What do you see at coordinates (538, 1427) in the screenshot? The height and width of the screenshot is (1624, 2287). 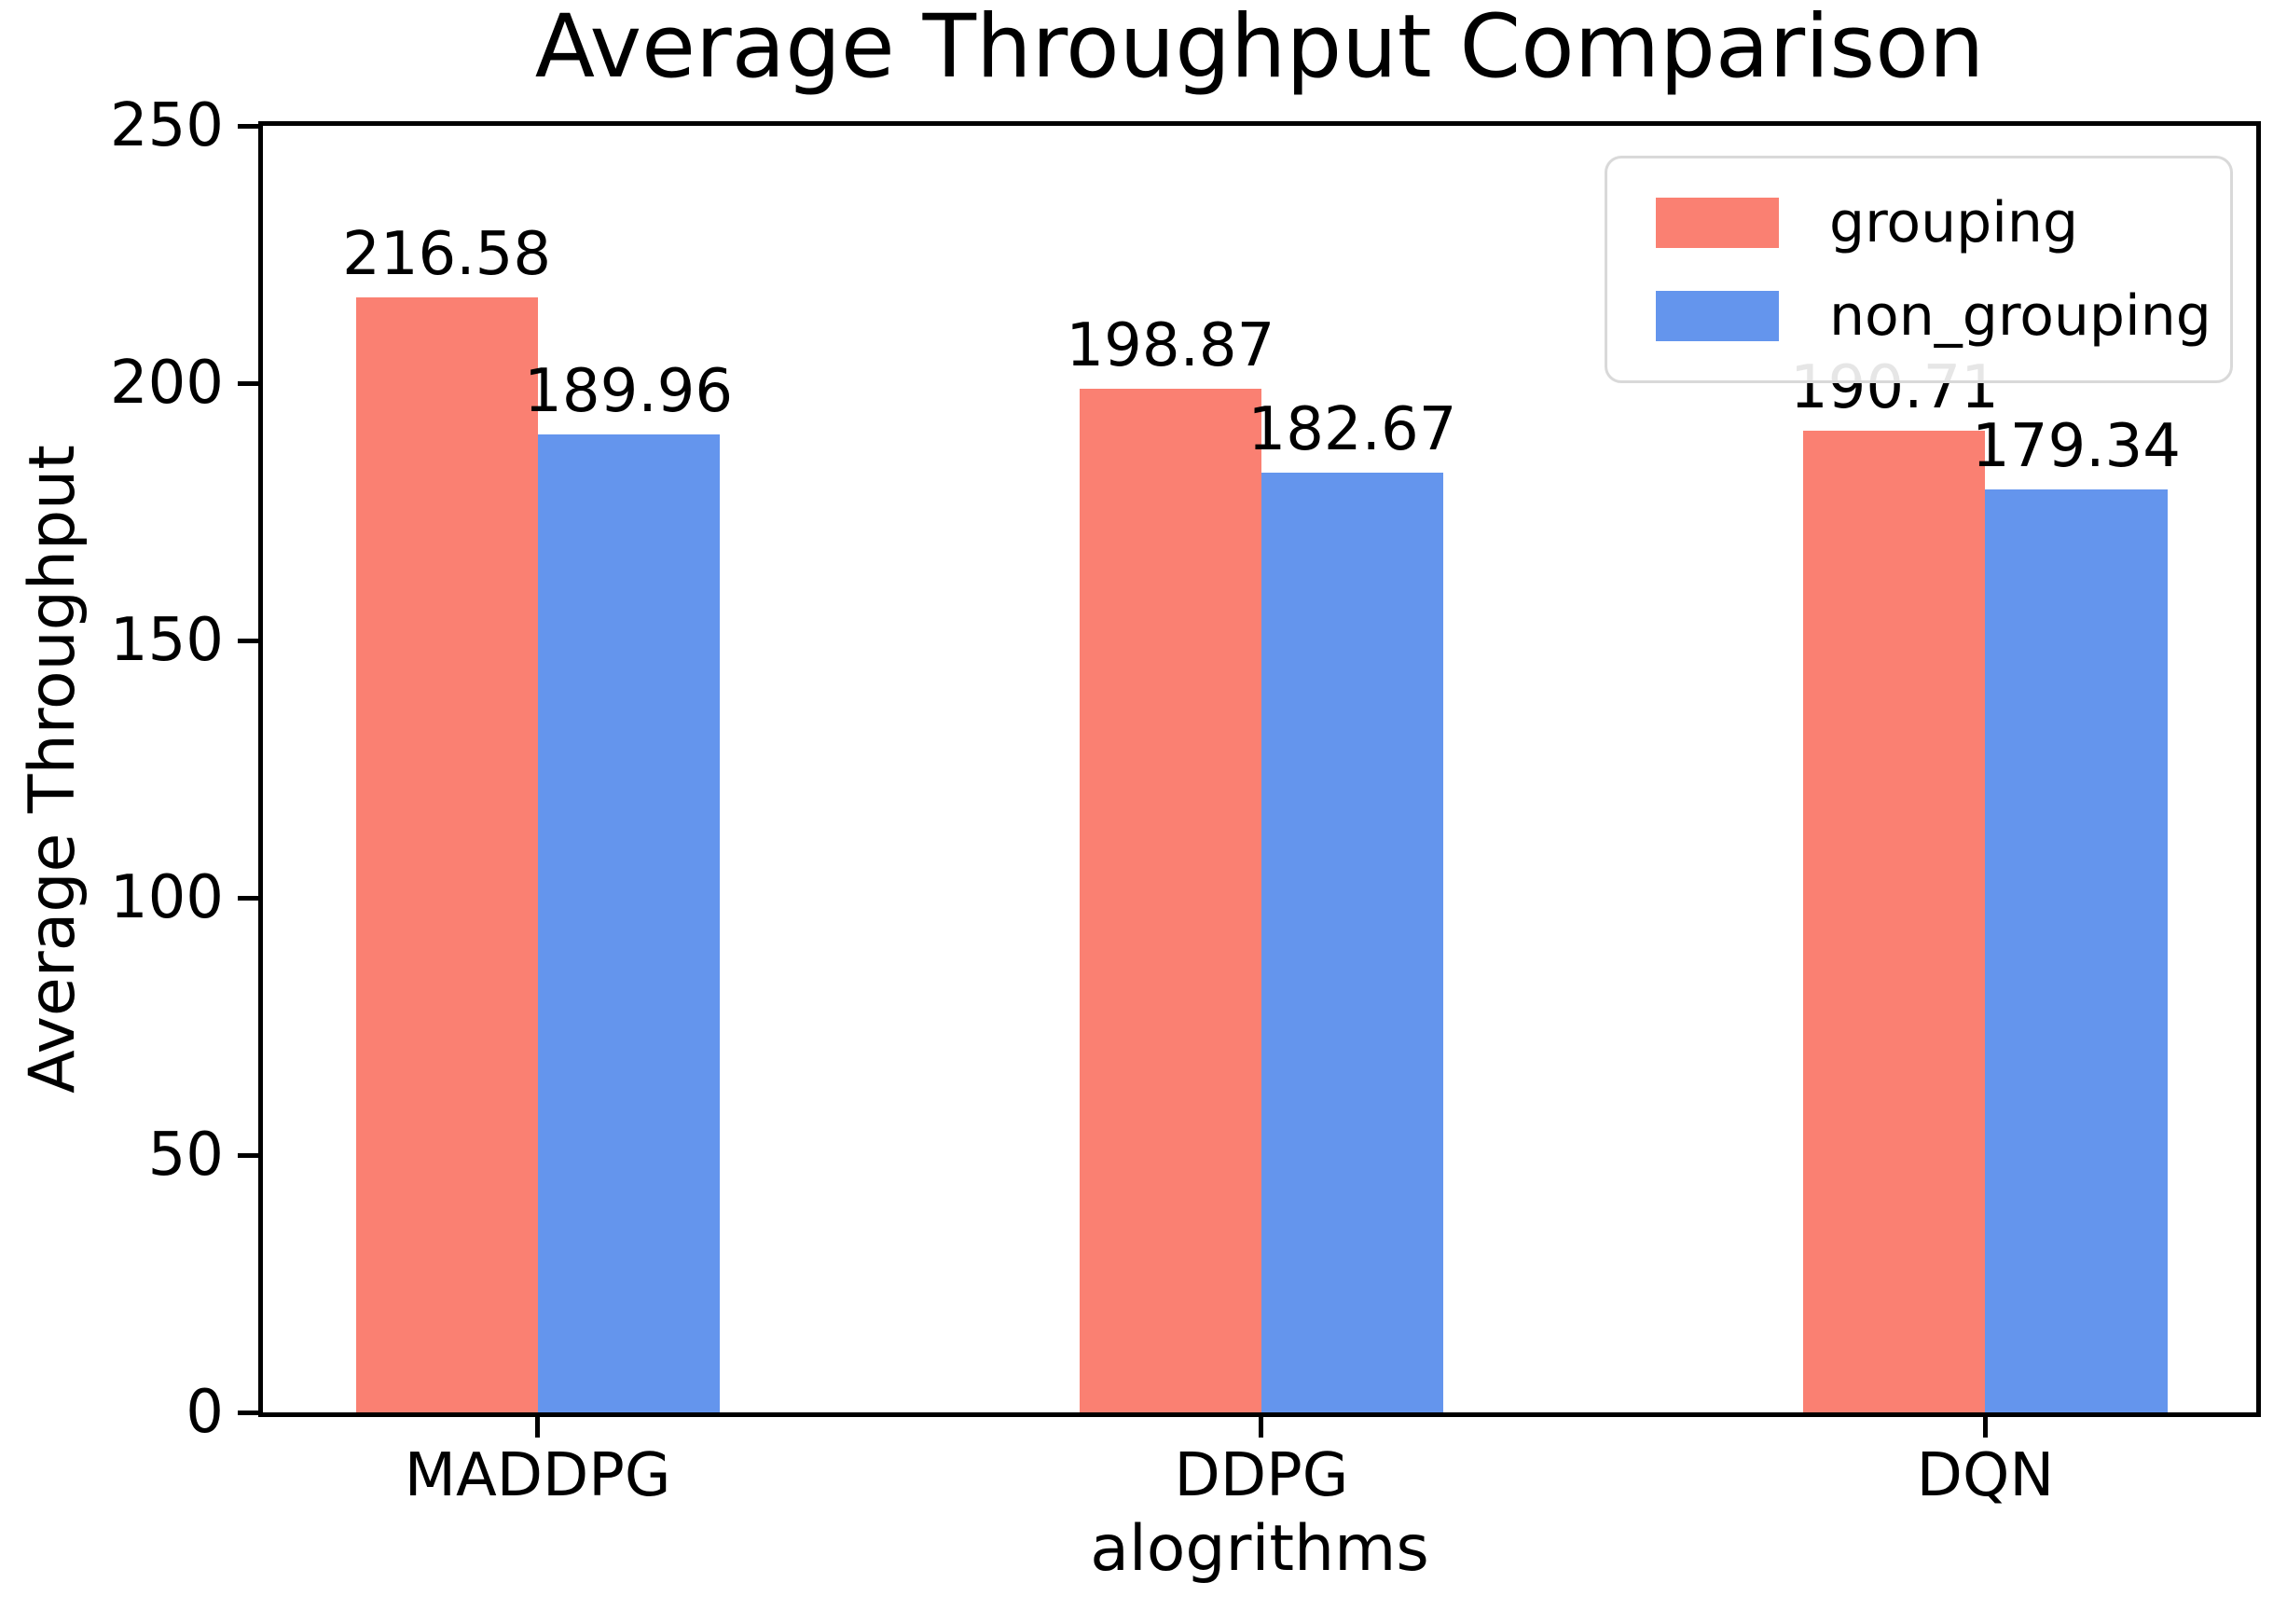 I see `x-tick-mark-MADDPG` at bounding box center [538, 1427].